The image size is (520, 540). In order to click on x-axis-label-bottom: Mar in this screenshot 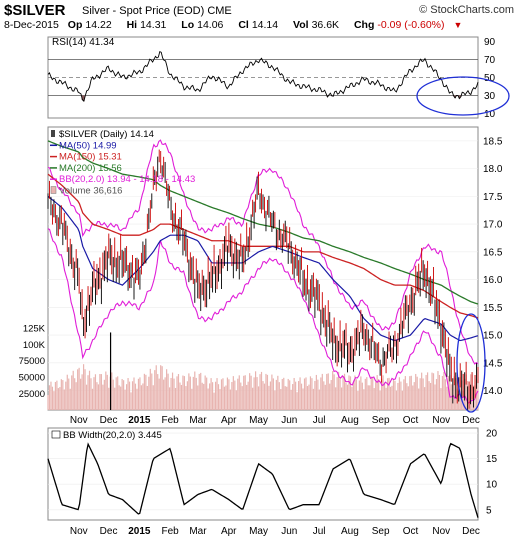, I will do `click(198, 531)`.